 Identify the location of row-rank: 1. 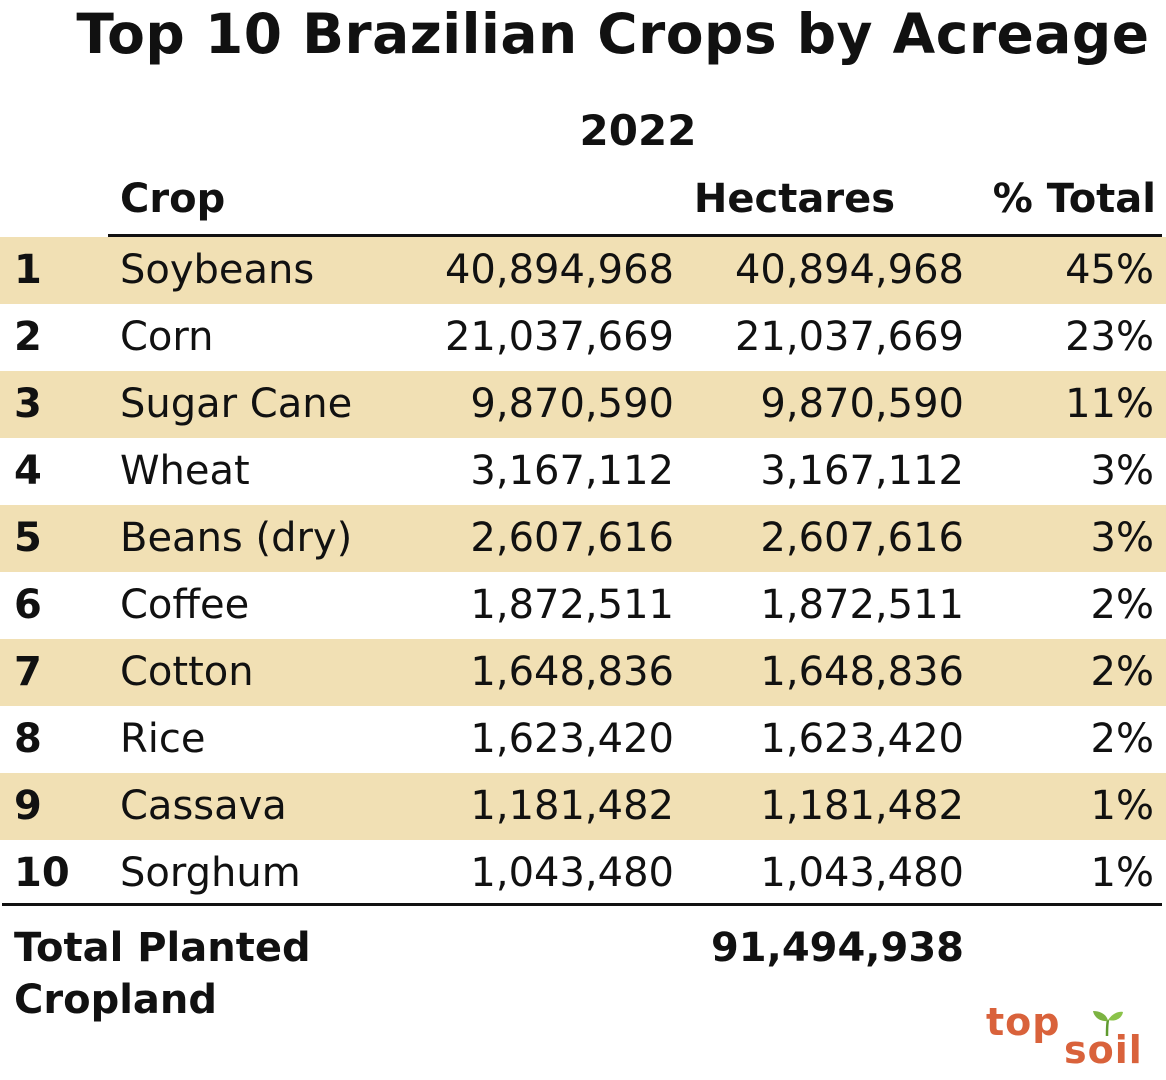
(28, 270).